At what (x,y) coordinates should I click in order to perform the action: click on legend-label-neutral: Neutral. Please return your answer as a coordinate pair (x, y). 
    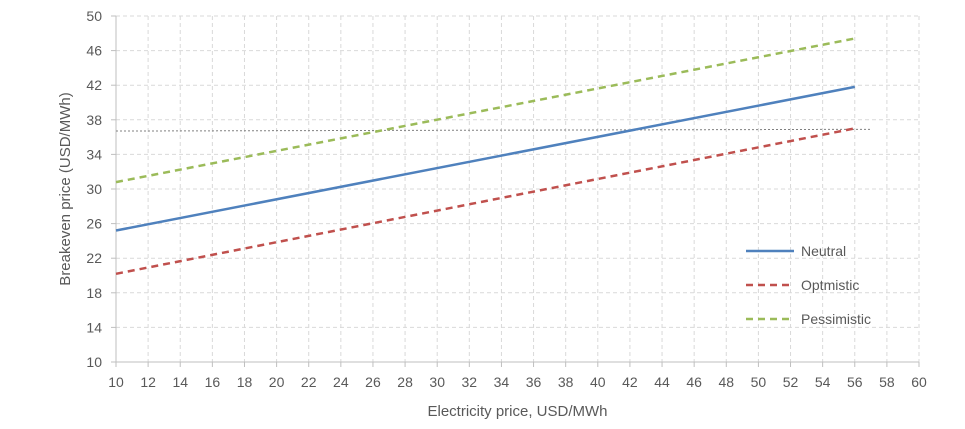
    Looking at the image, I should click on (823, 251).